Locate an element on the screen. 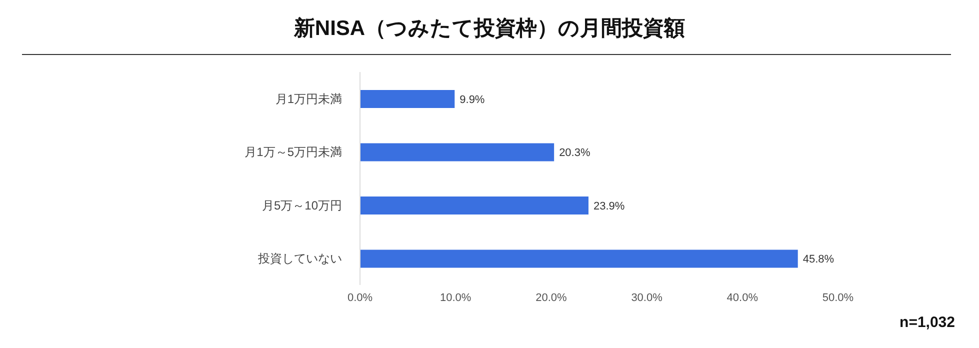 The height and width of the screenshot is (348, 979). x-tick-label: 30.0% is located at coordinates (647, 298).